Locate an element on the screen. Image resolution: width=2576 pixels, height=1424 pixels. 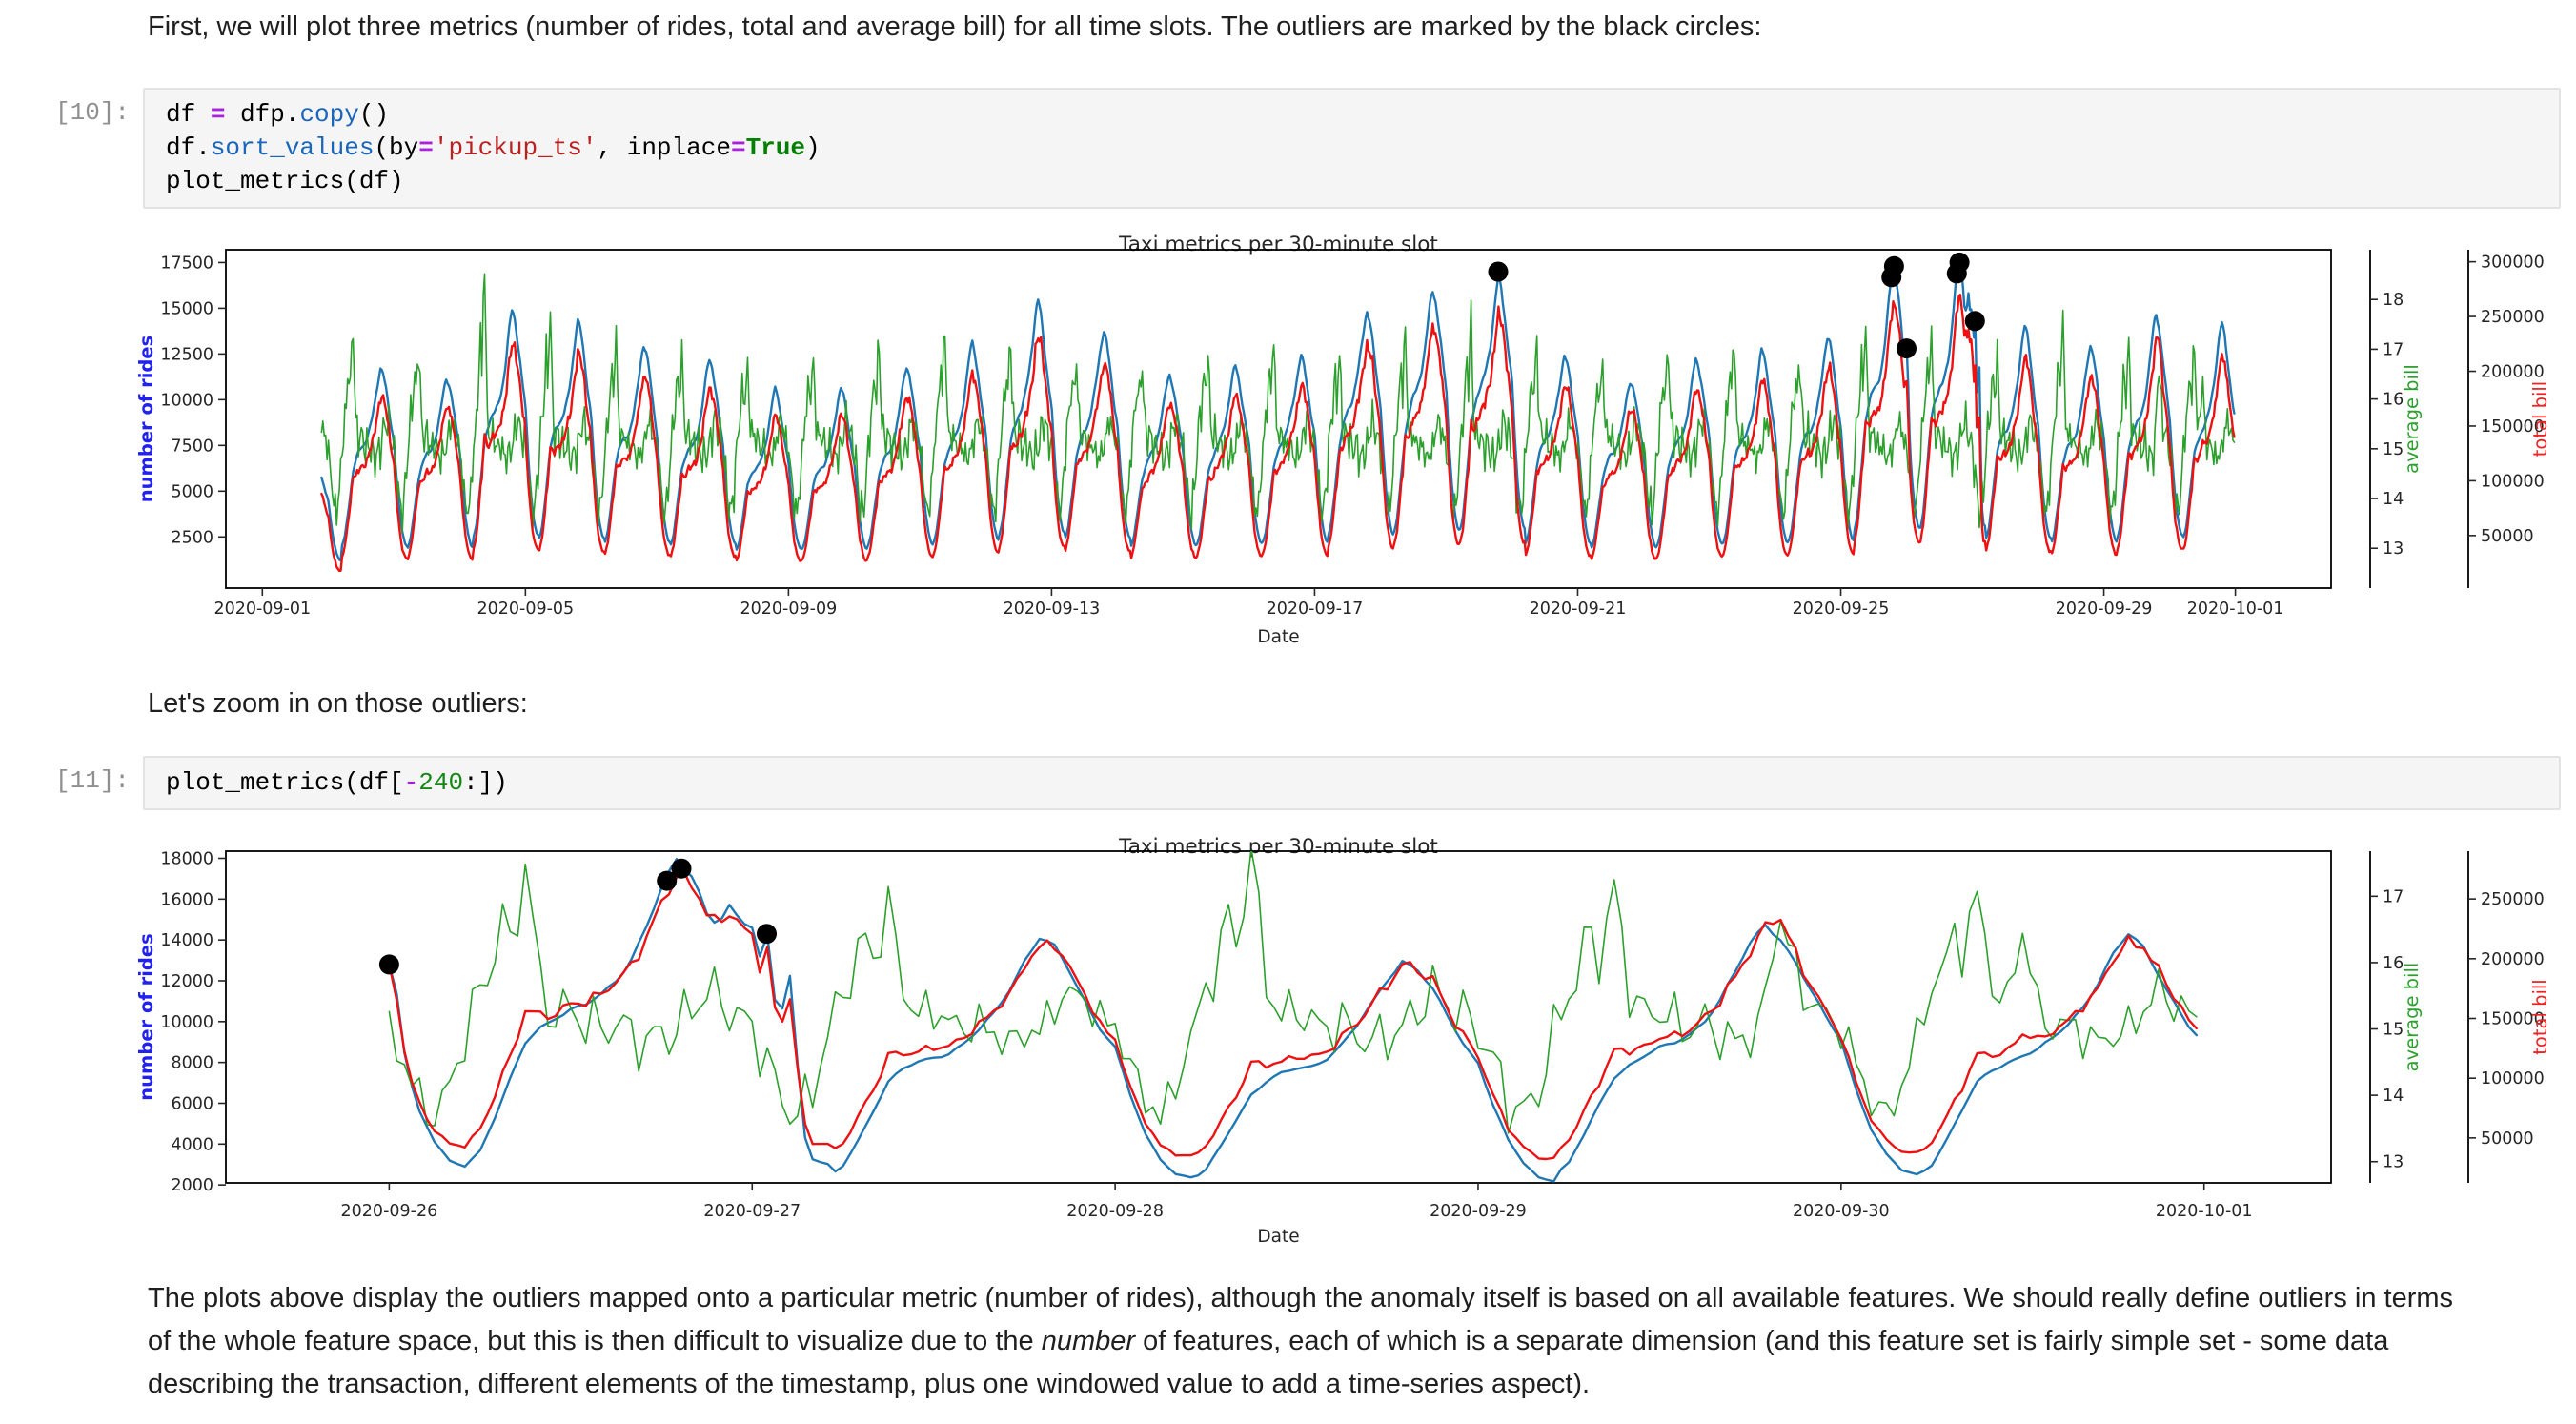
svg-text: 15000 is located at coordinates (186, 308).